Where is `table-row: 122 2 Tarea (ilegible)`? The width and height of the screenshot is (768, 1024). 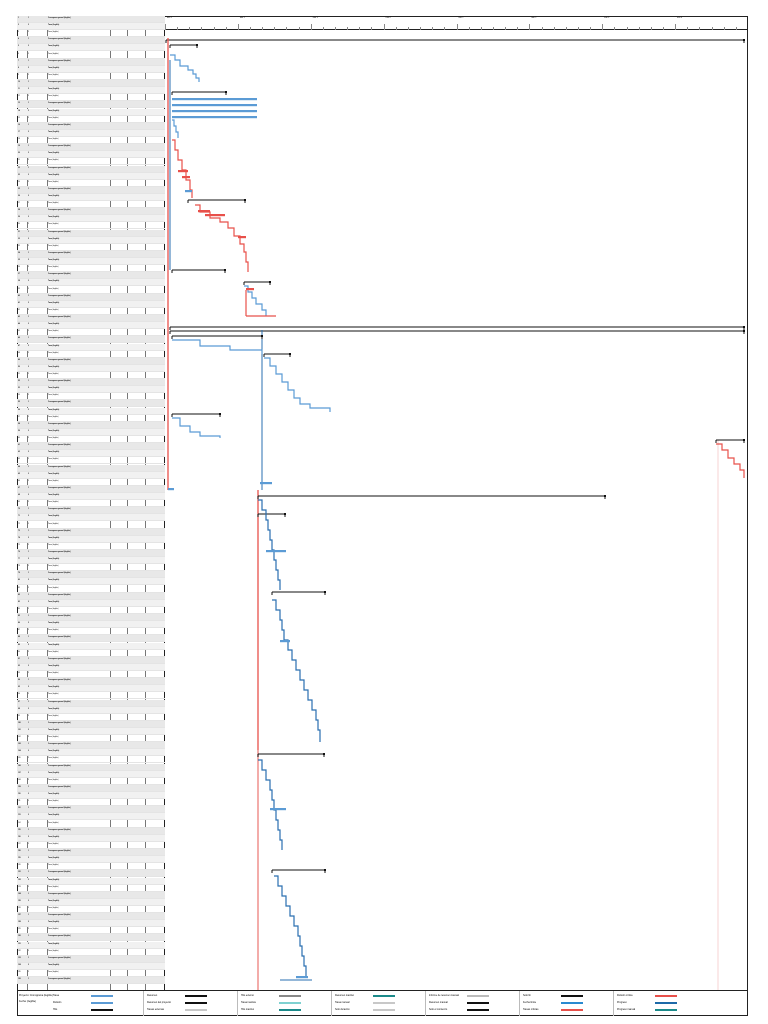
table-row: 122 2 Tarea (ilegible) is located at coordinates (91, 881).